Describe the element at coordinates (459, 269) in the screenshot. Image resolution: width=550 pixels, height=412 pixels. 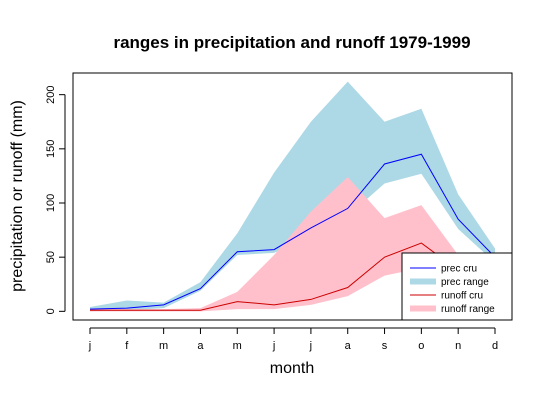
I see `prec-cru-legend-label: prec cru` at that location.